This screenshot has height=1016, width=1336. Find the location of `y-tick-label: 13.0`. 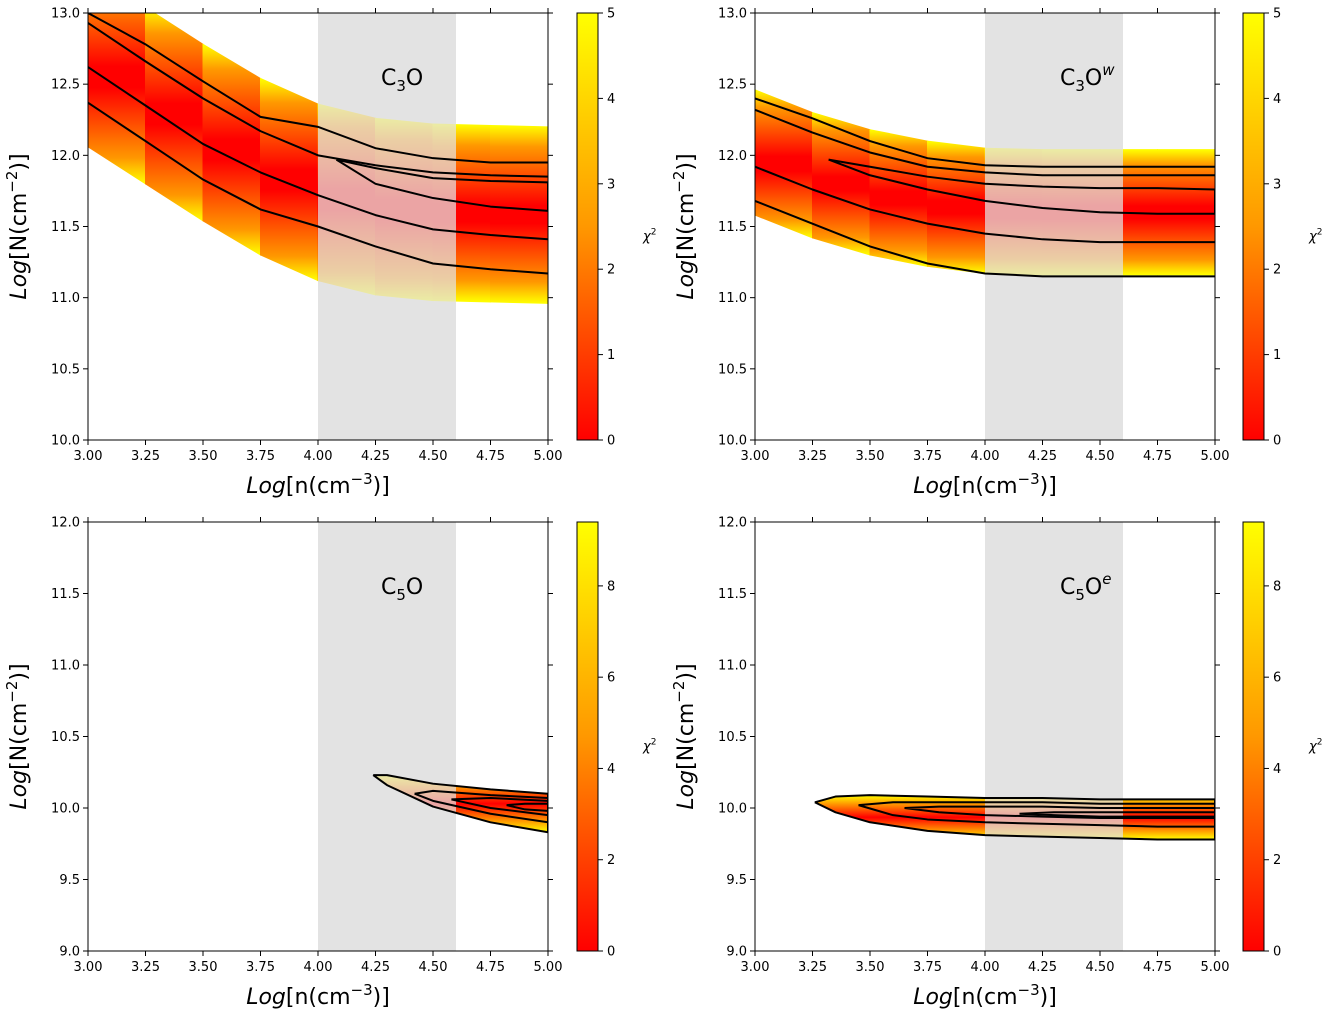

y-tick-label: 13.0 is located at coordinates (65, 14).